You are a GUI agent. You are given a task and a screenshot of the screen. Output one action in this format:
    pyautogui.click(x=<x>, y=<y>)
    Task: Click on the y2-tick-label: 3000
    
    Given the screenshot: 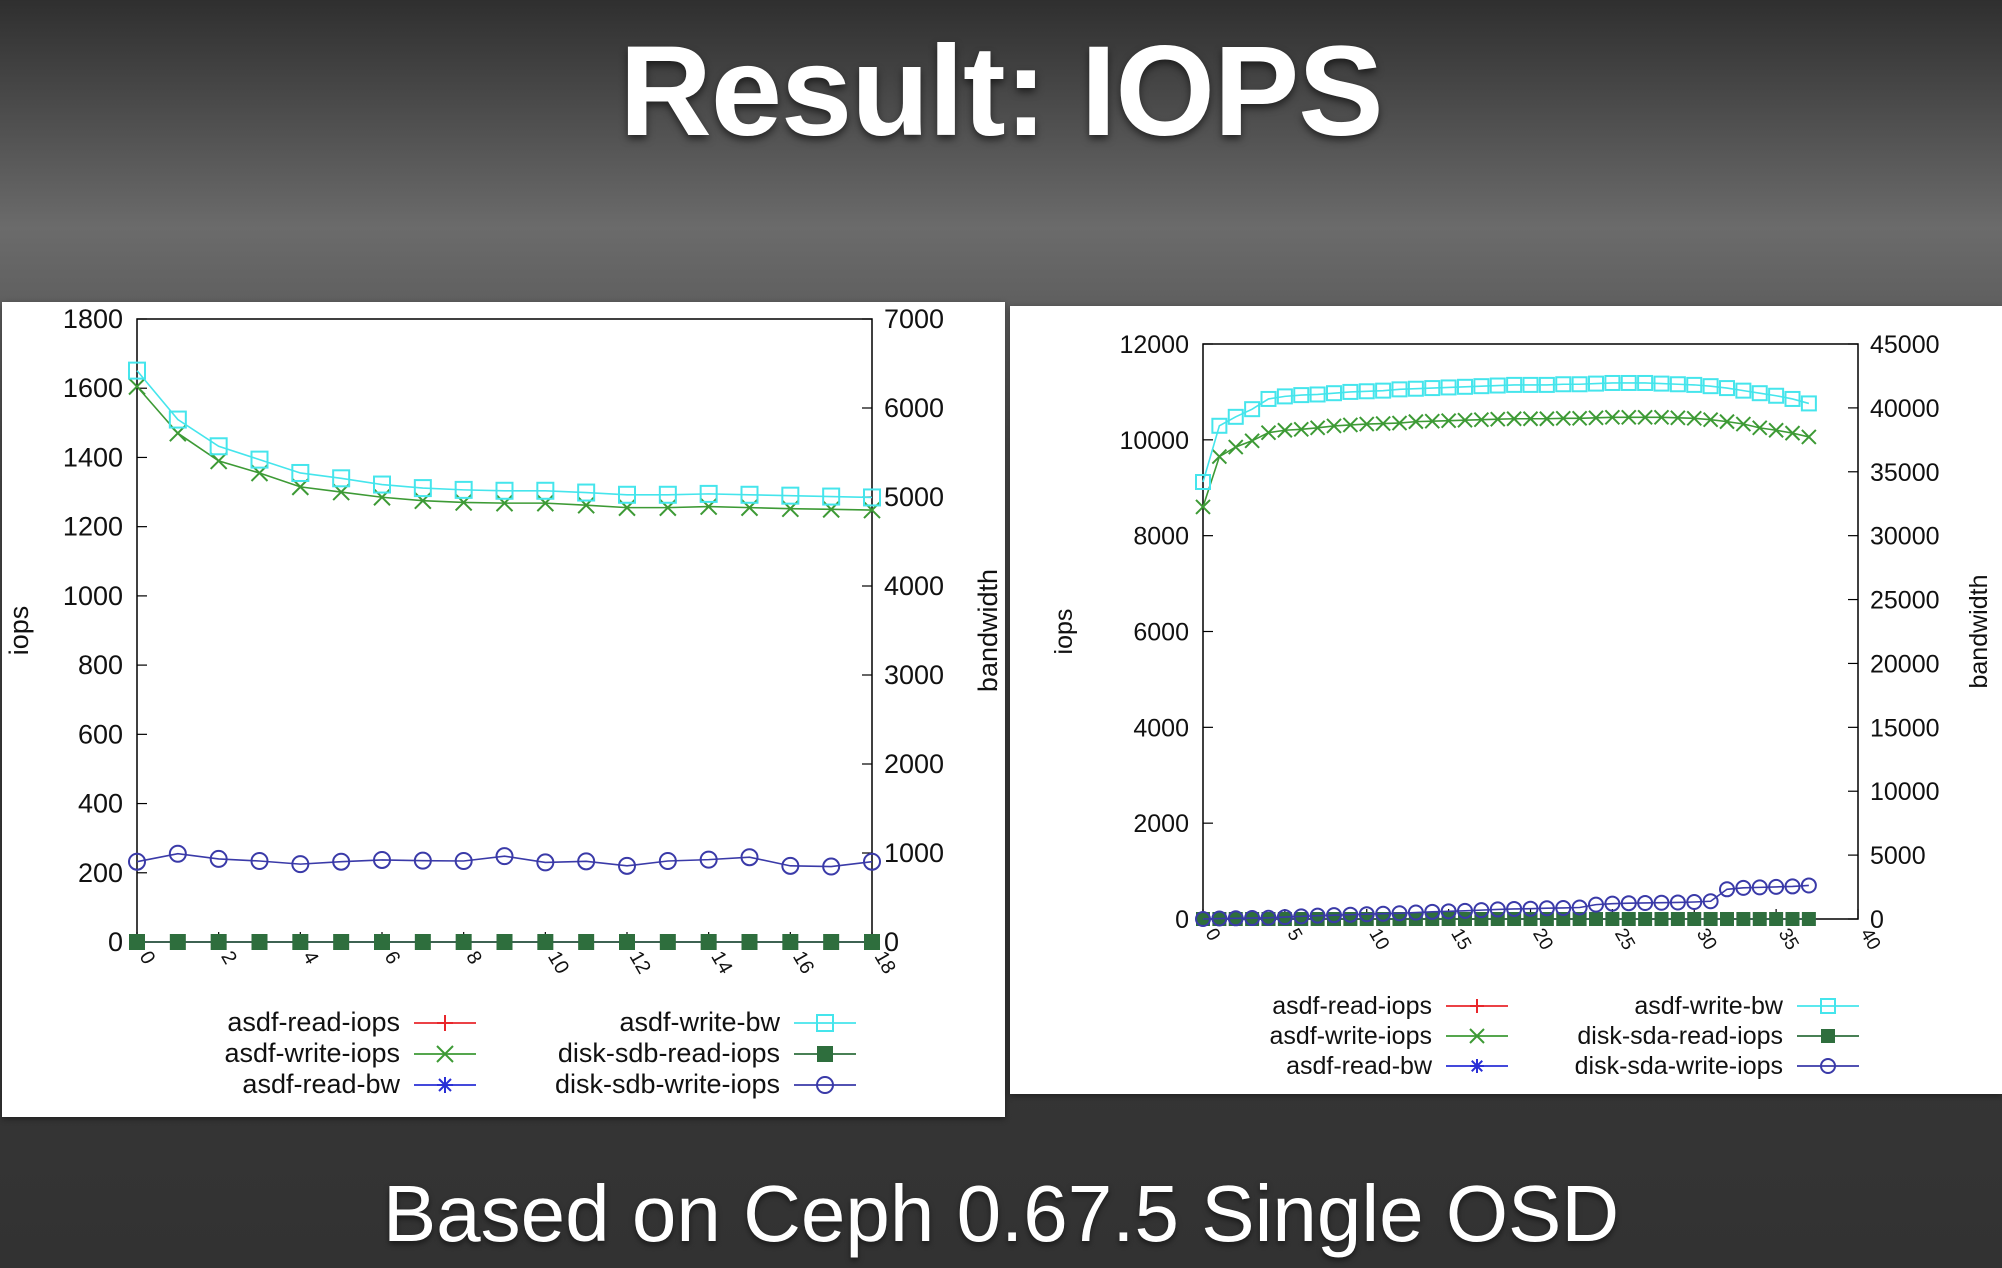 What is the action you would take?
    pyautogui.click(x=914, y=675)
    